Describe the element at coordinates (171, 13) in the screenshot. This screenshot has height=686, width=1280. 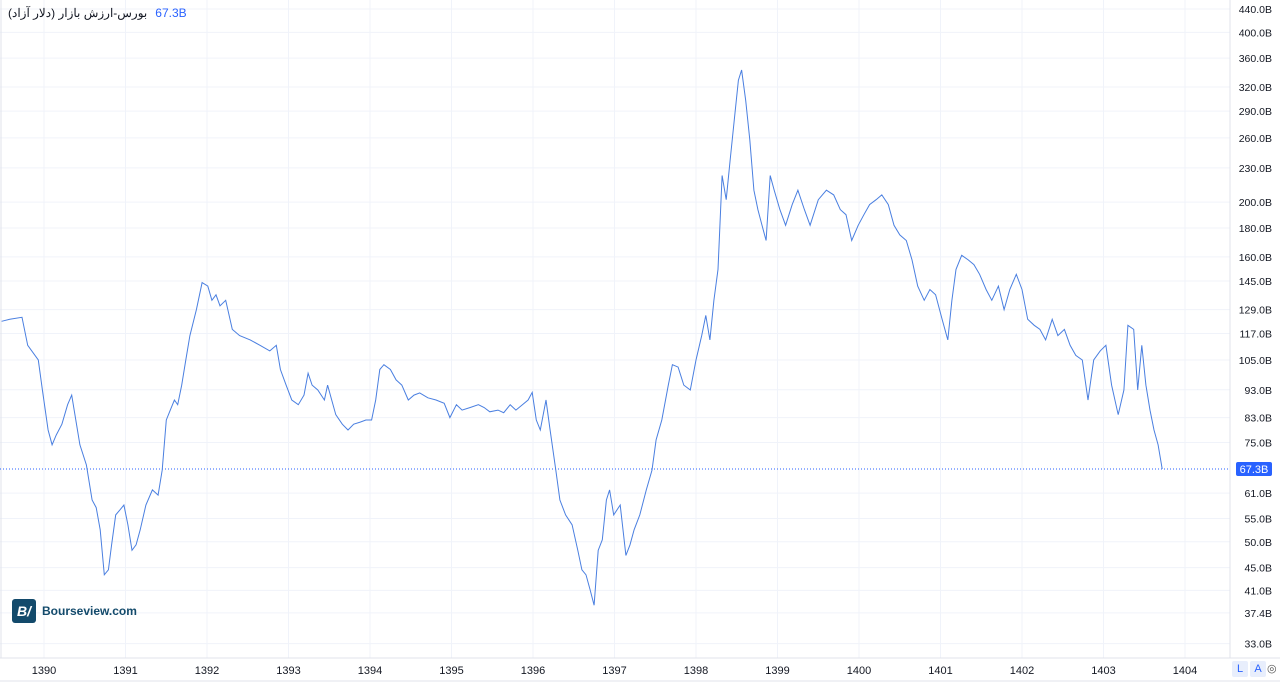
I see `series-last-value: 67.3B` at that location.